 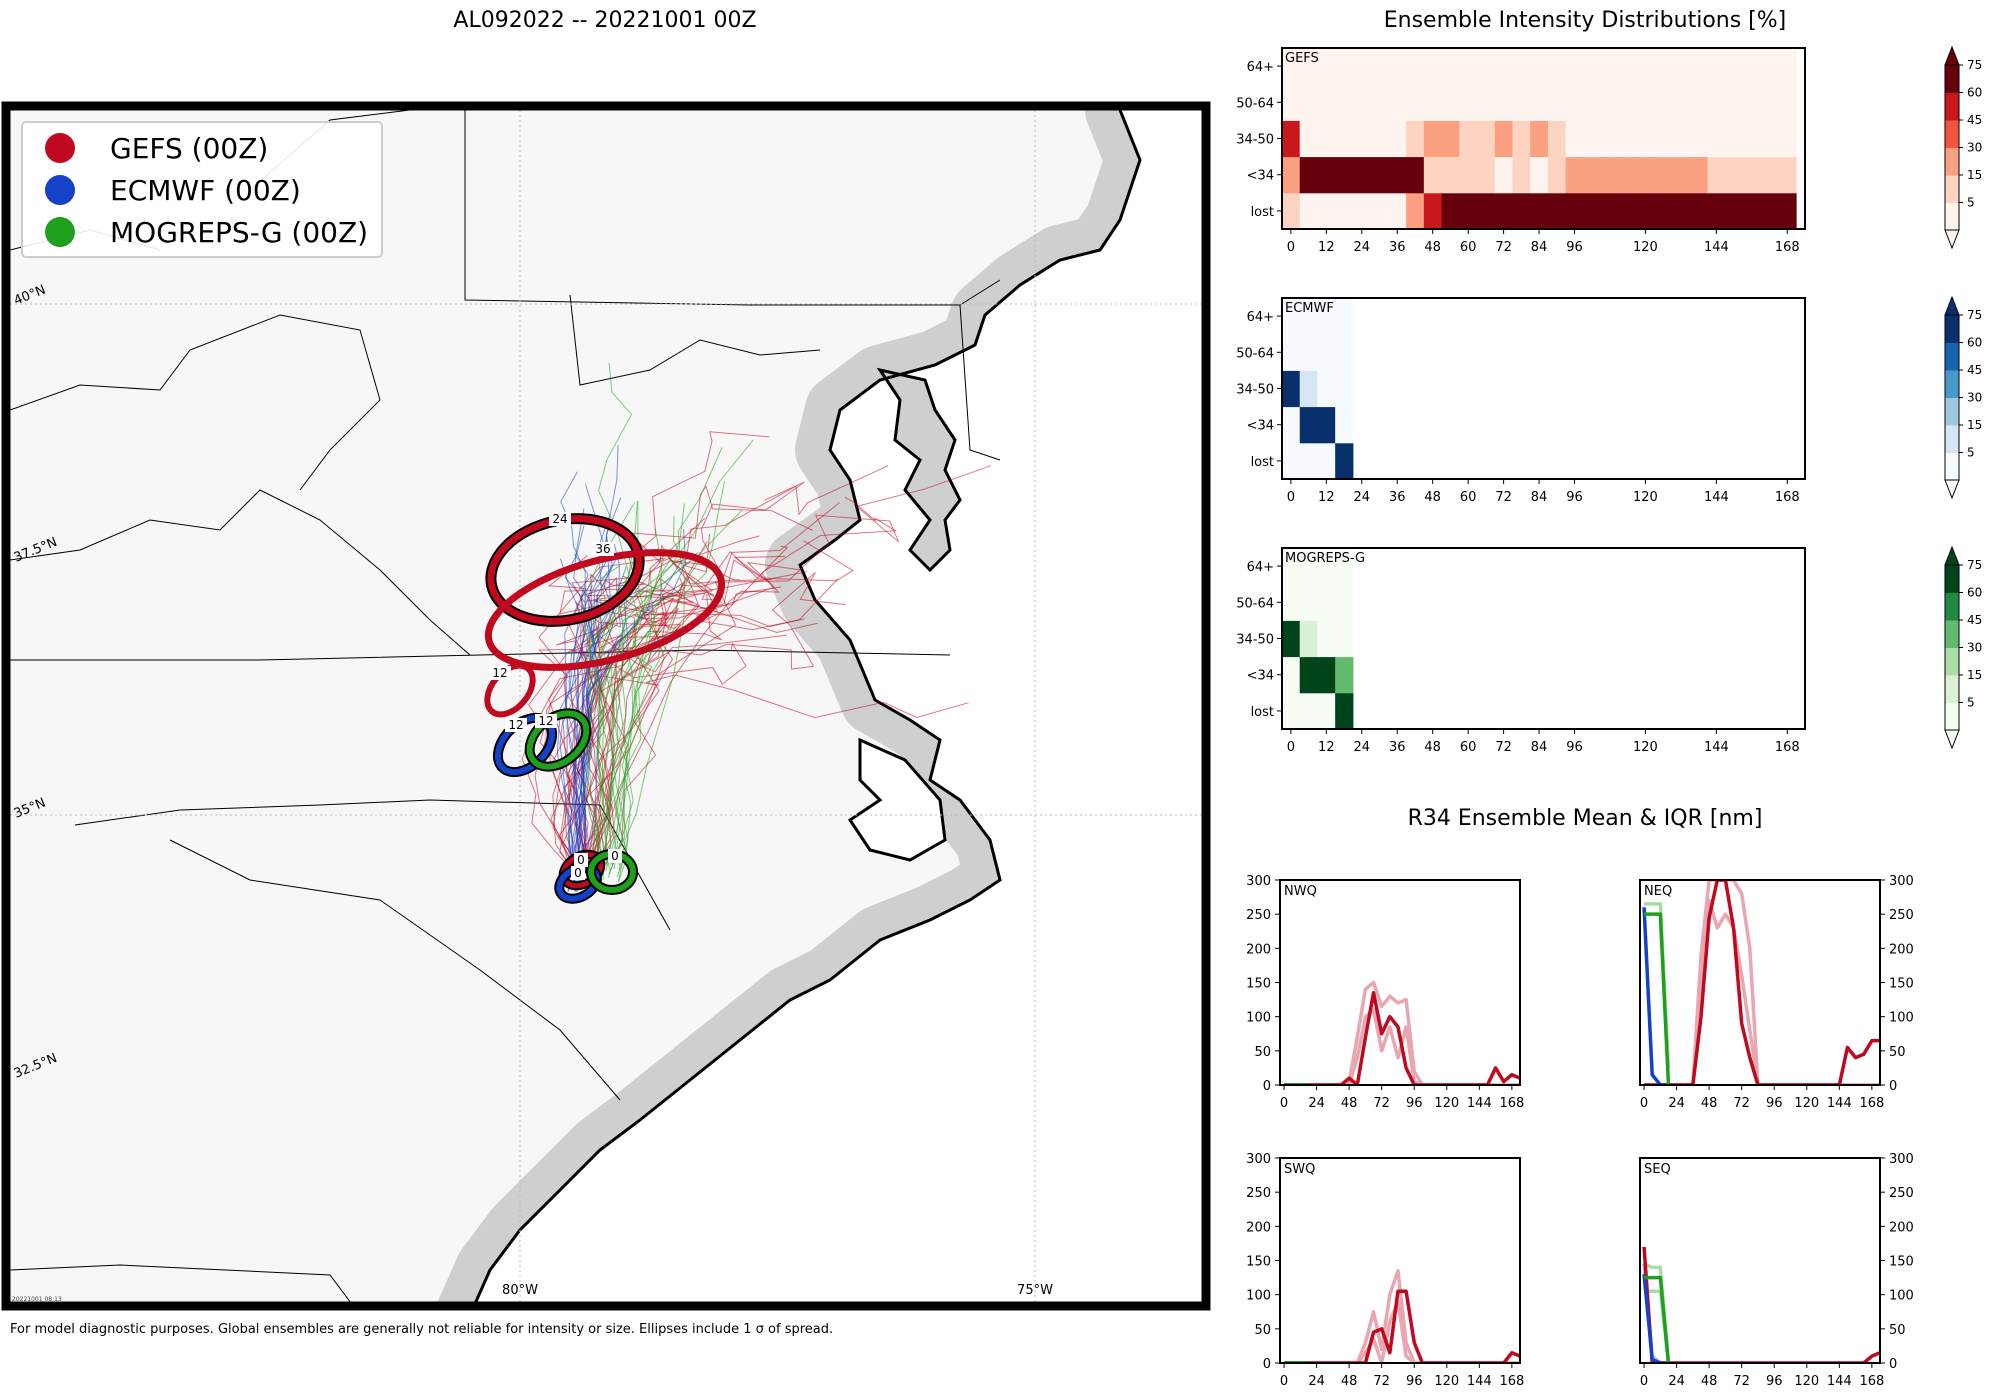 I want to click on y-tick-label: 200, so click(x=1258, y=949).